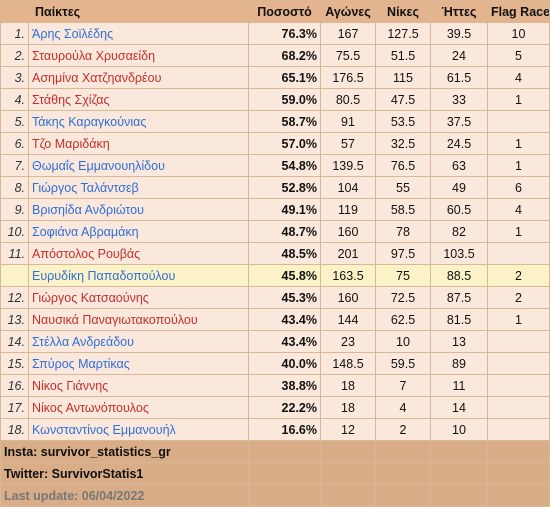 This screenshot has width=550, height=507. I want to click on player-name: Θωμαΐς Εμμανουηλίδου, so click(138, 165).